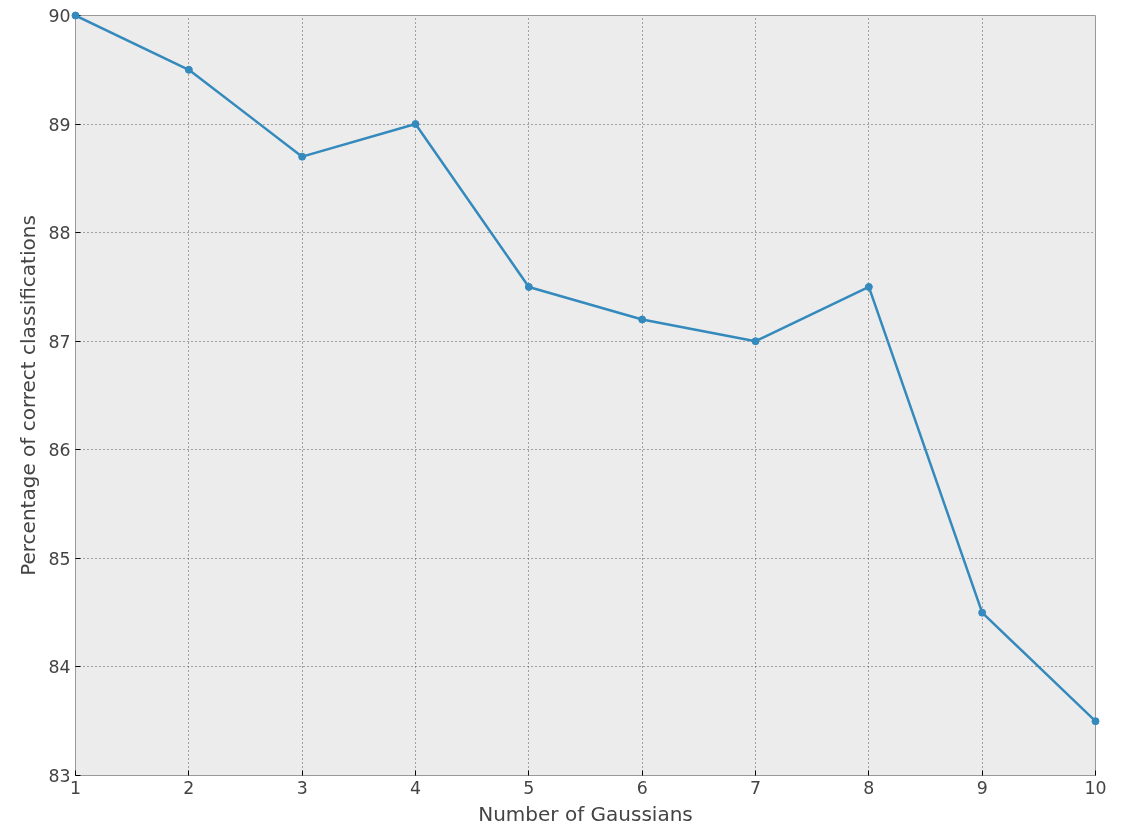 This screenshot has height=836, width=1143. I want to click on y-axis-title: Percentage of correct classifications, so click(28, 395).